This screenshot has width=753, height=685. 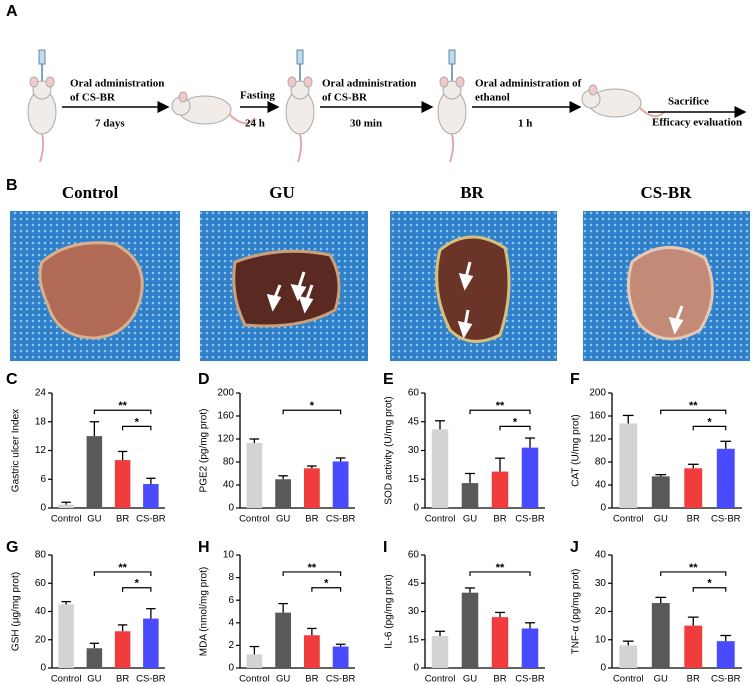 What do you see at coordinates (369, 84) in the screenshot?
I see `step-text: Oral administration` at bounding box center [369, 84].